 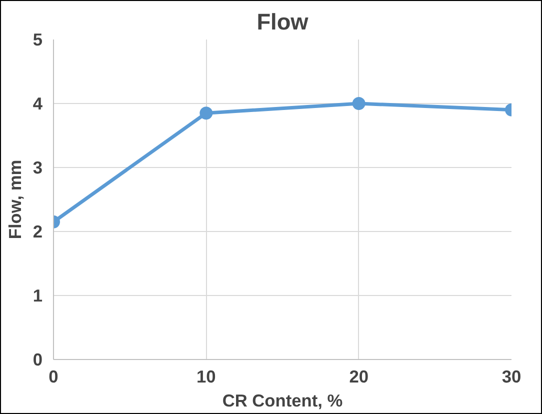 What do you see at coordinates (512, 376) in the screenshot?
I see `x-tick-label: 30` at bounding box center [512, 376].